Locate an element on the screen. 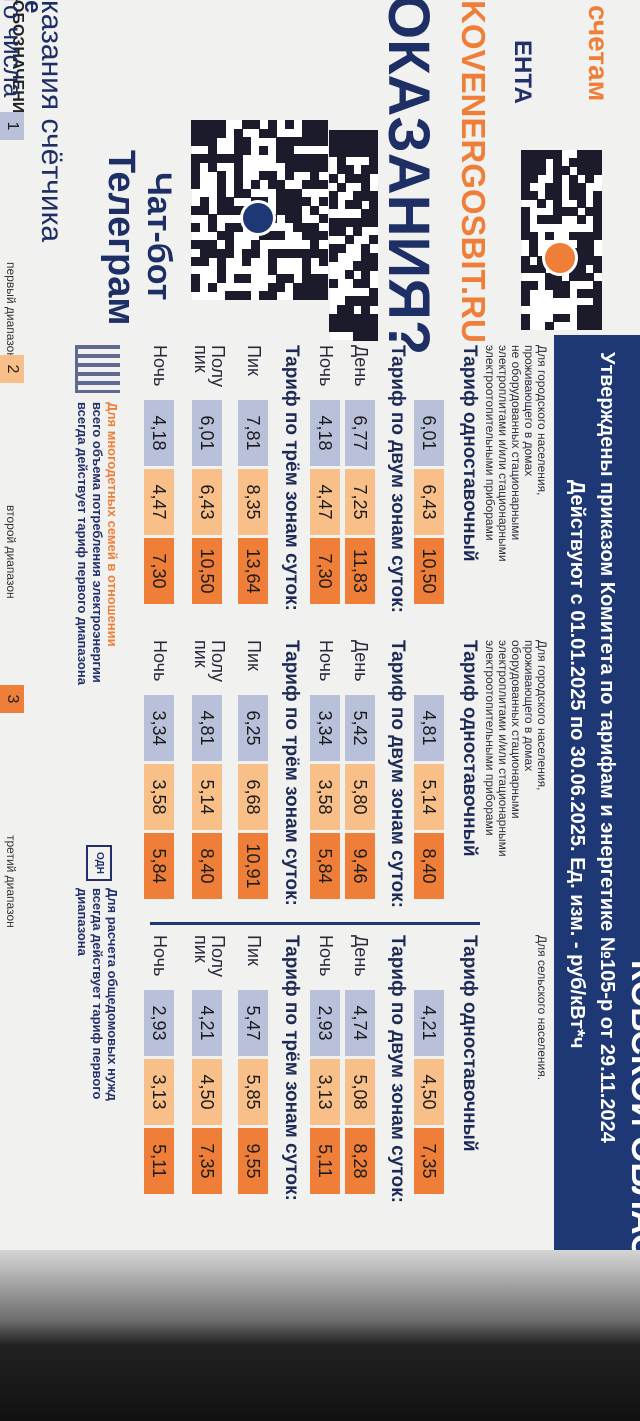 This screenshot has height=1421, width=640. tariff-value: 3,13 is located at coordinates (325, 1092).